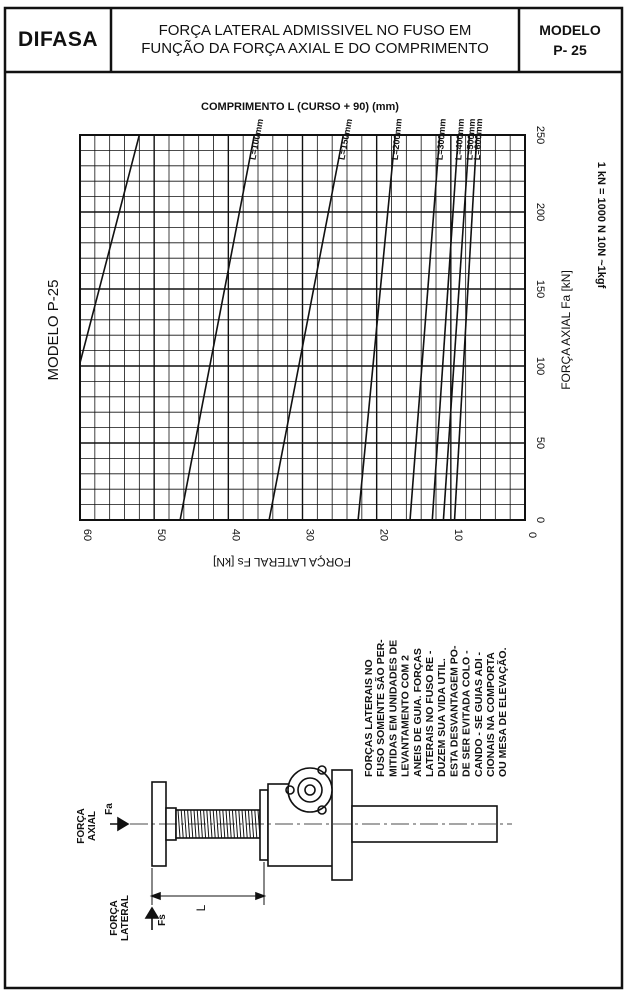  What do you see at coordinates (369, 718) in the screenshot?
I see `note-line: FORÇAS LATERAIS NO` at bounding box center [369, 718].